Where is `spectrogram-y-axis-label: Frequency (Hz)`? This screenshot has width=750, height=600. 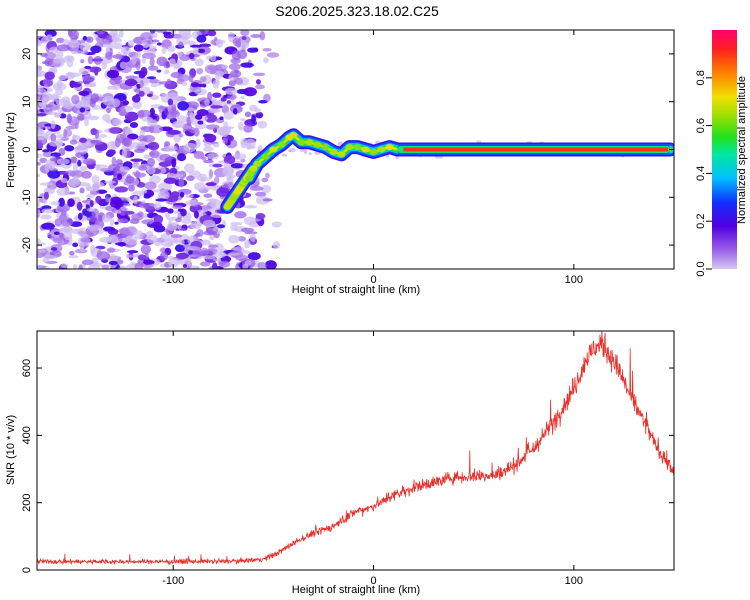
spectrogram-y-axis-label: Frequency (Hz) is located at coordinates (11, 150).